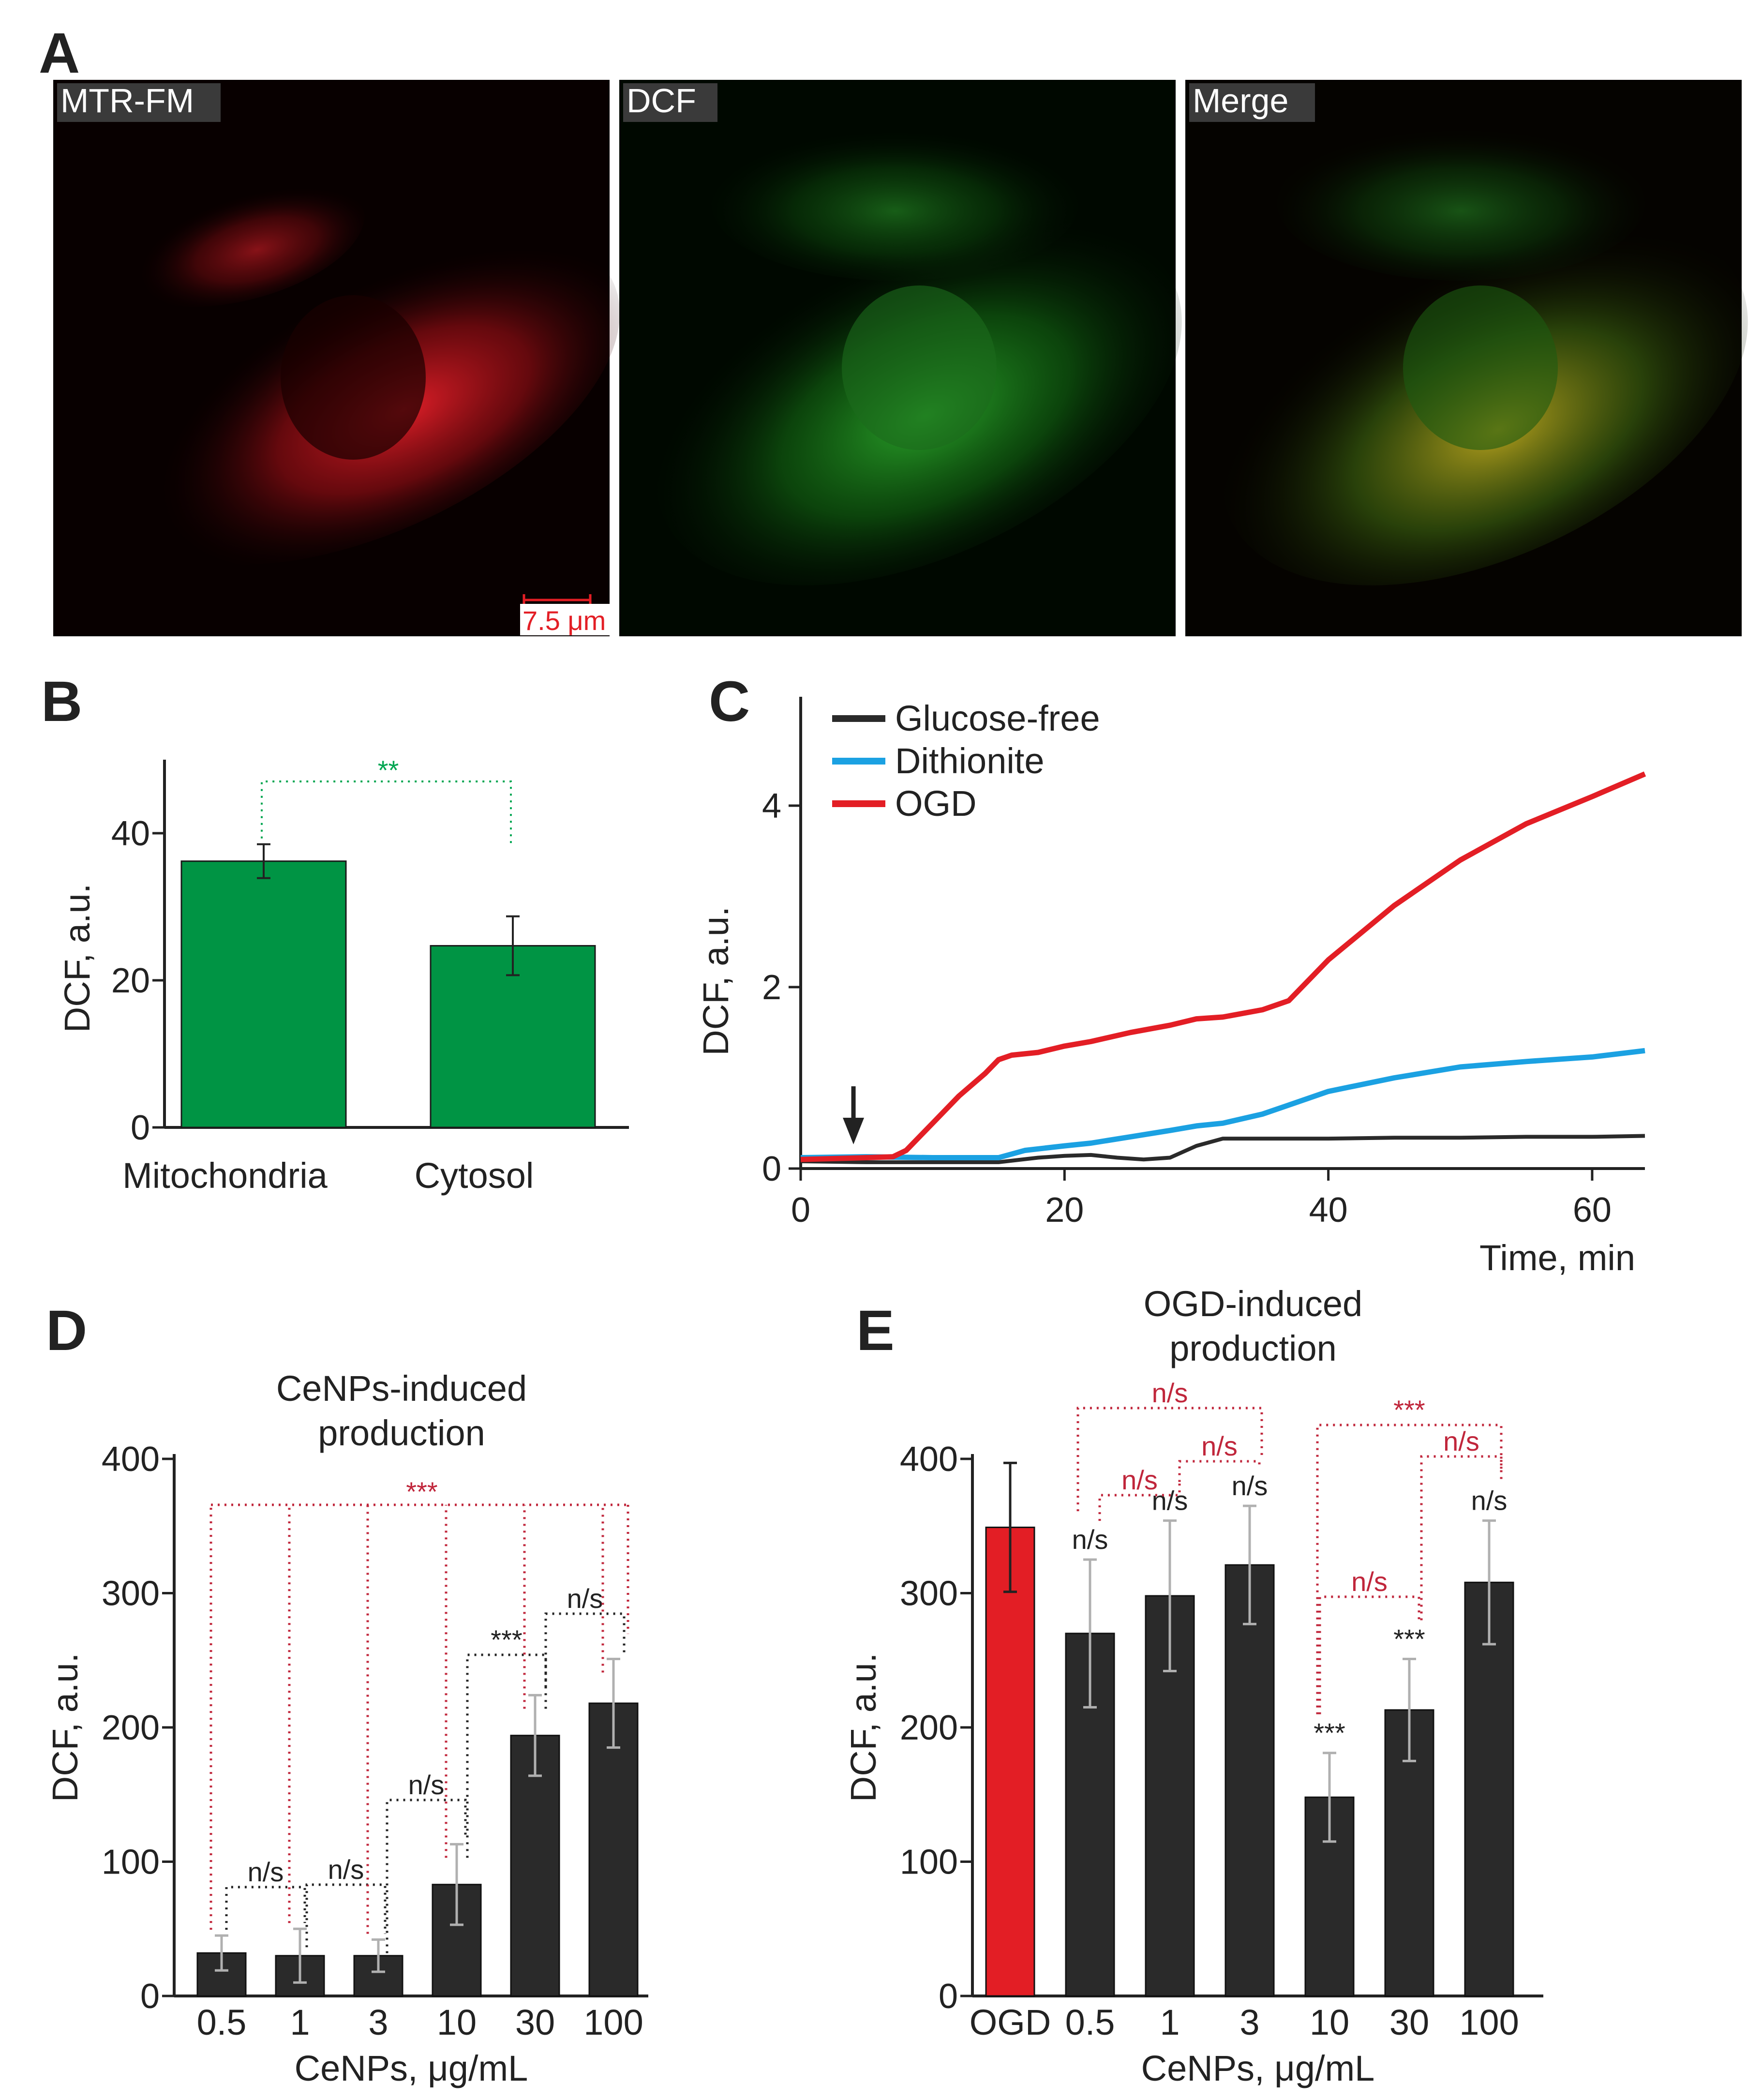 The image size is (1762, 2100). Describe the element at coordinates (1253, 1304) in the screenshot. I see `chart-title: OGD-induced` at that location.